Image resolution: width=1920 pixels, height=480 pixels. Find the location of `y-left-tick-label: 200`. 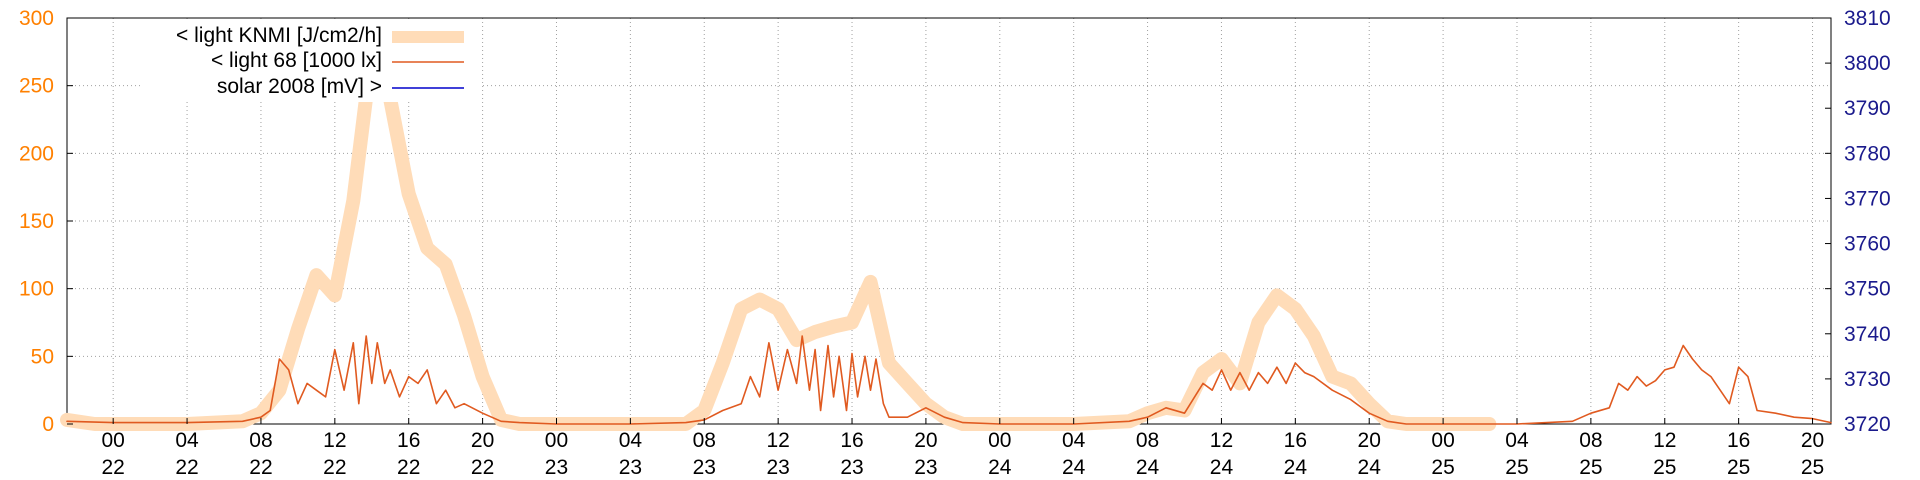

y-left-tick-label: 200 is located at coordinates (36, 153).